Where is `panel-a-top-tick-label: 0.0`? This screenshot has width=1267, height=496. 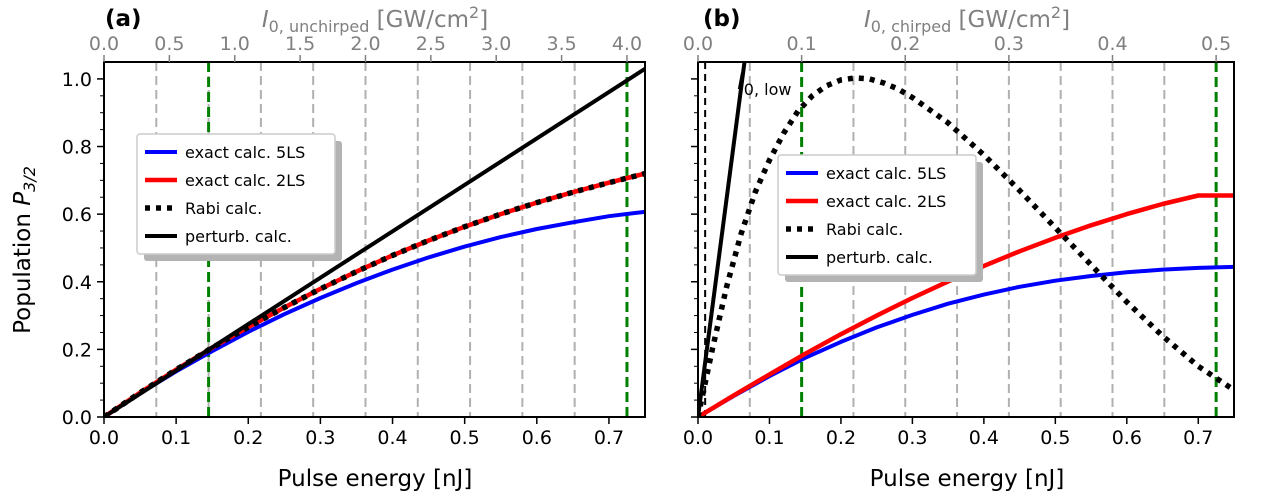
panel-a-top-tick-label: 0.0 is located at coordinates (104, 44).